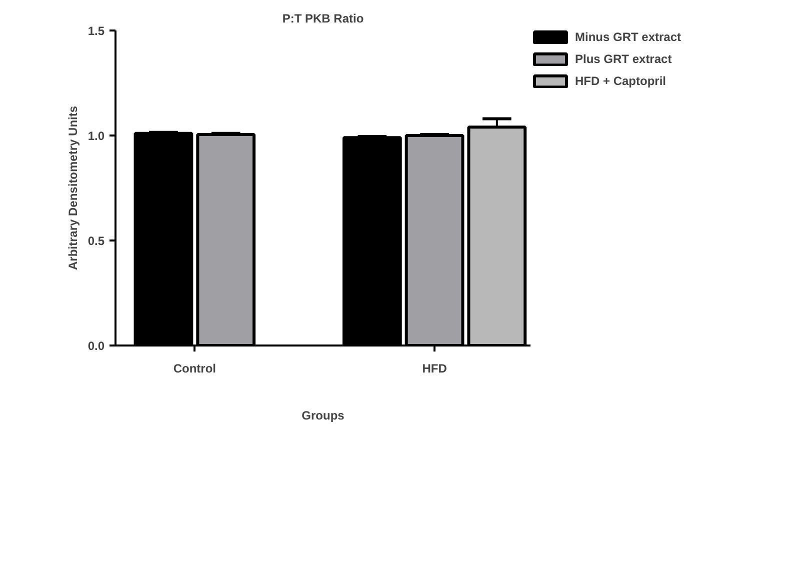 This screenshot has height=564, width=799. Describe the element at coordinates (96, 31) in the screenshot. I see `y-tick-label: 1.5` at that location.